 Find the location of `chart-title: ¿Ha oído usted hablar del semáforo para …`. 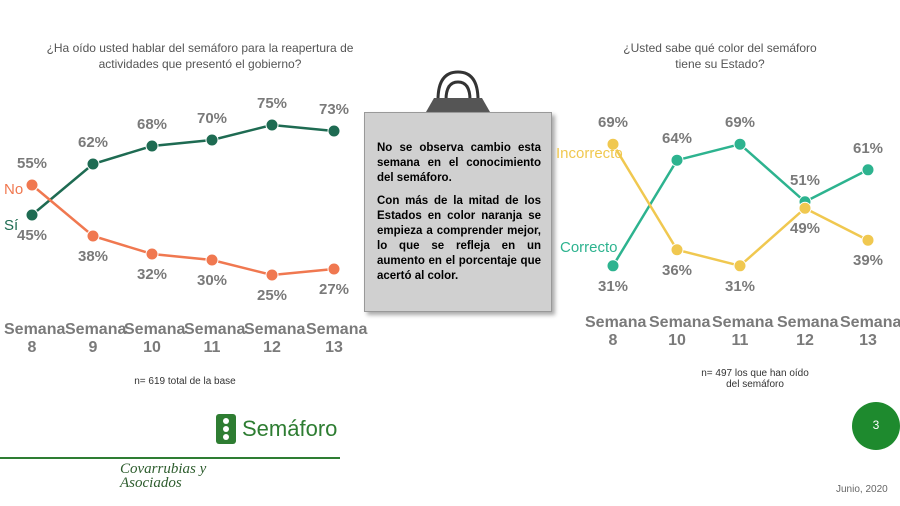

chart-title: ¿Ha oído usted hablar del semáforo para … is located at coordinates (200, 56).